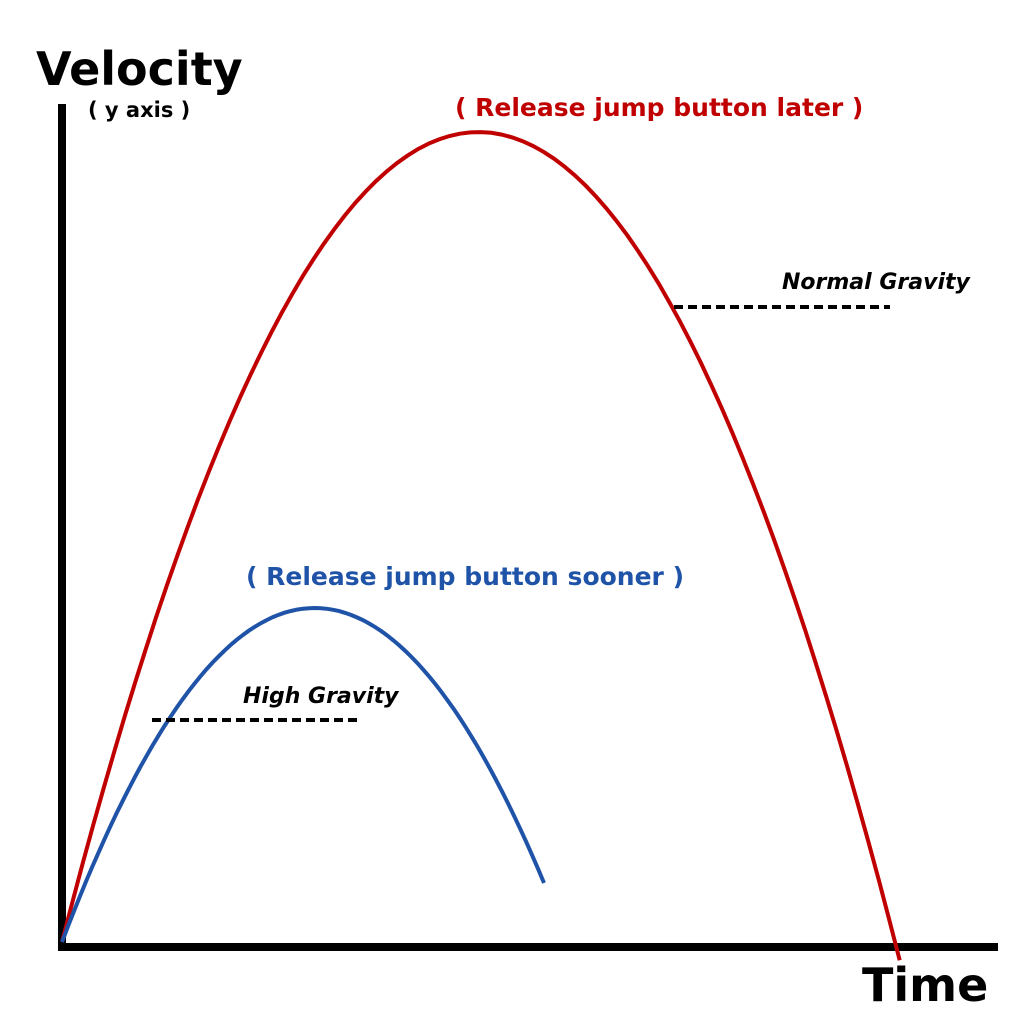 This screenshot has height=1024, width=1024. I want to click on normal-gravity-label: Normal Gravity, so click(876, 282).